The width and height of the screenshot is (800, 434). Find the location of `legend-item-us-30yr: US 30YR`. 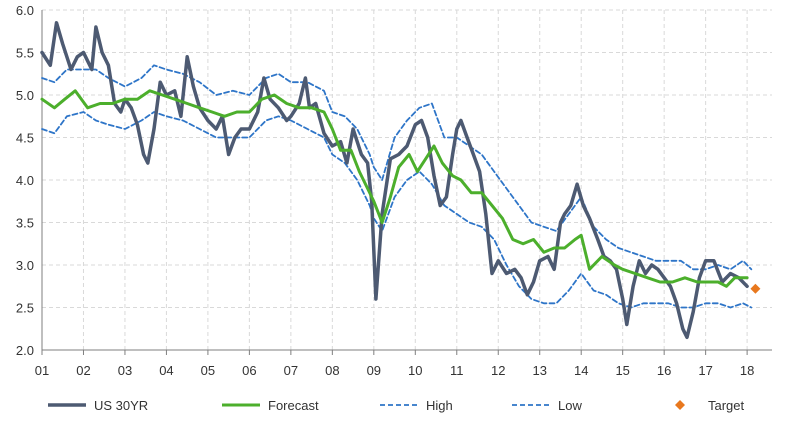

legend-item-us-30yr: US 30YR is located at coordinates (98, 405).